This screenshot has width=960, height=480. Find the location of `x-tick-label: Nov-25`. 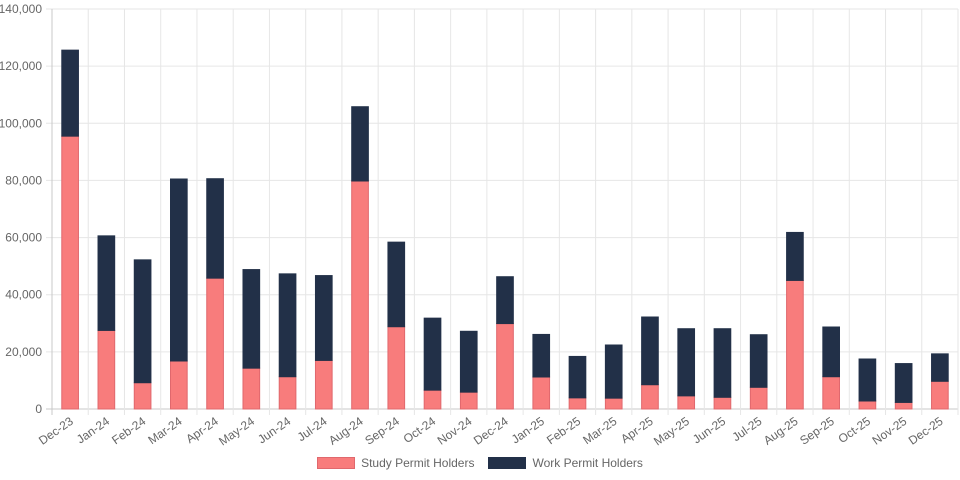

x-tick-label: Nov-25 is located at coordinates (890, 431).